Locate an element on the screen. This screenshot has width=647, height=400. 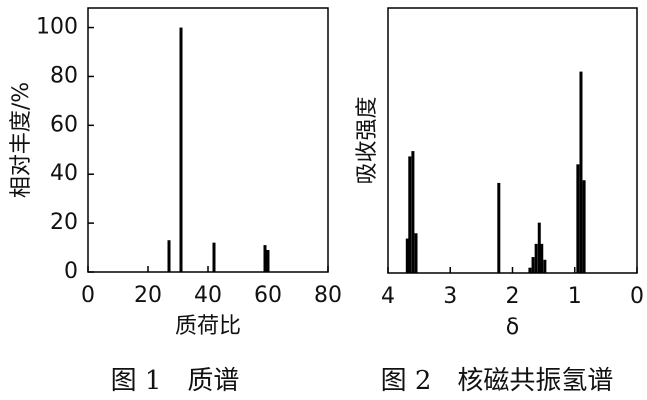
x-tick-label: 40 is located at coordinates (208, 295).